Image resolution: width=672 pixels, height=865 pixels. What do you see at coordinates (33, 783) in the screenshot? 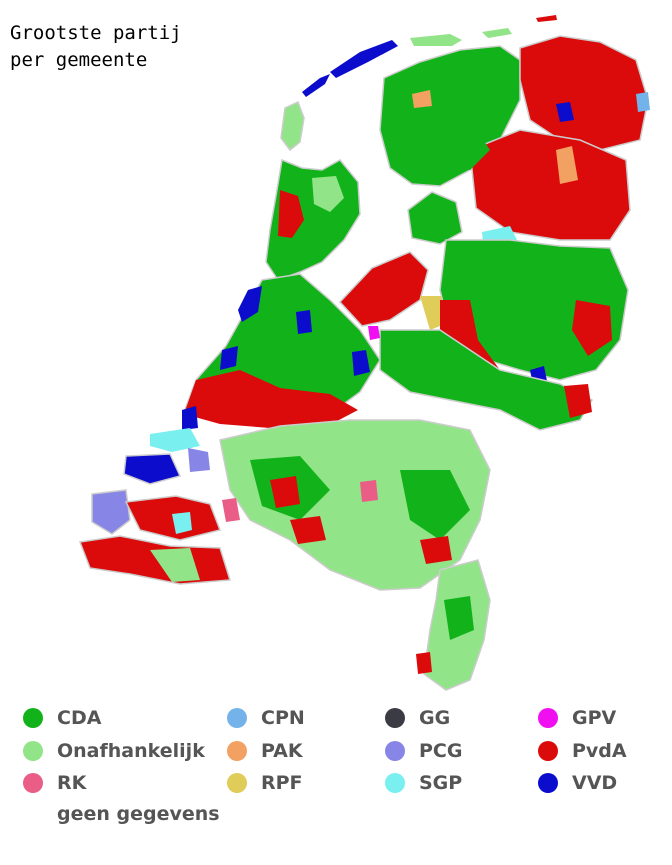
I see `legend-swatch-rk` at bounding box center [33, 783].